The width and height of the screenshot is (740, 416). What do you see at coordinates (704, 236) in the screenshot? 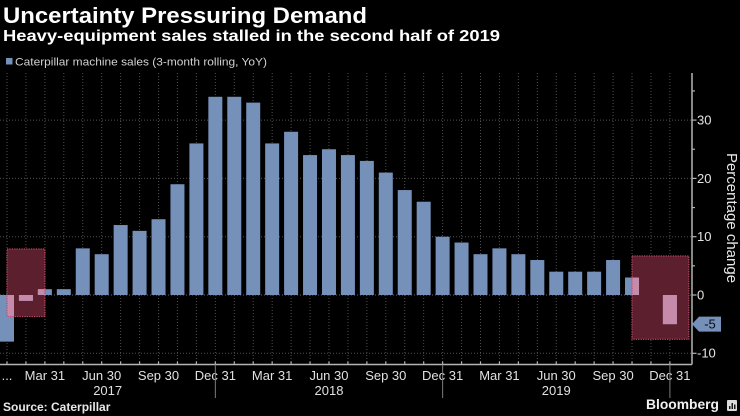
I see `y-tick-label: 10` at bounding box center [704, 236].